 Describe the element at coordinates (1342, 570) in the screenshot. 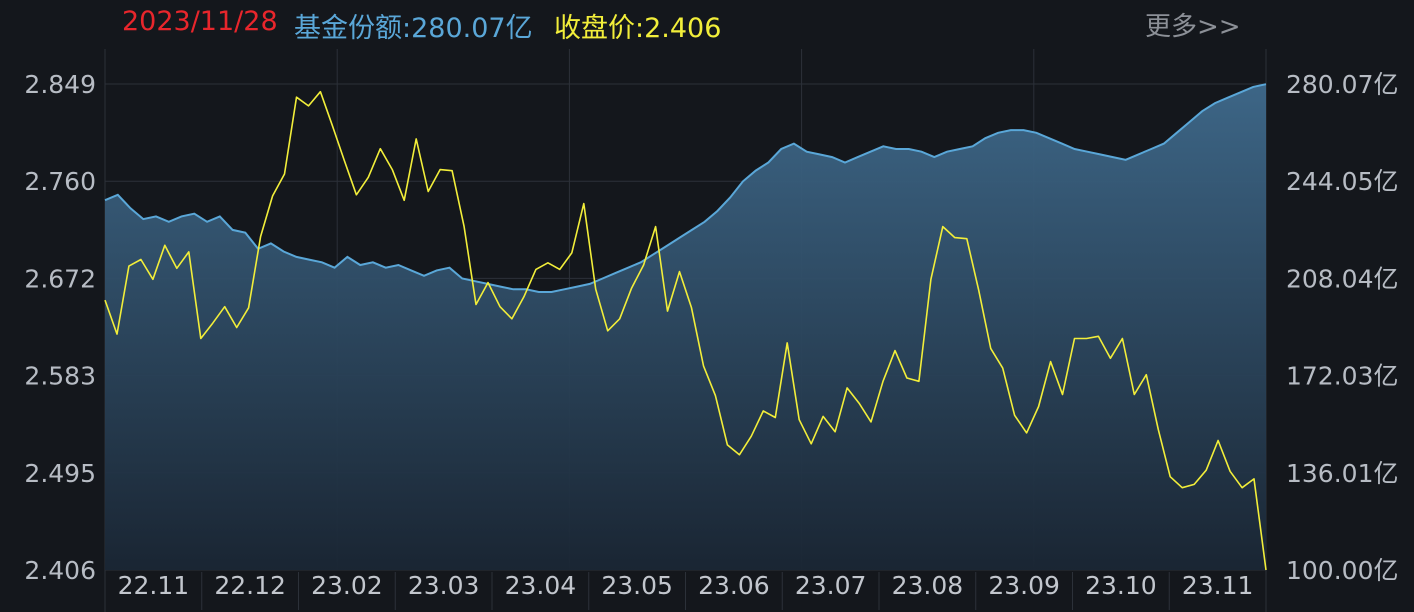

I see `y-right-tick-label: 100.00亿` at that location.